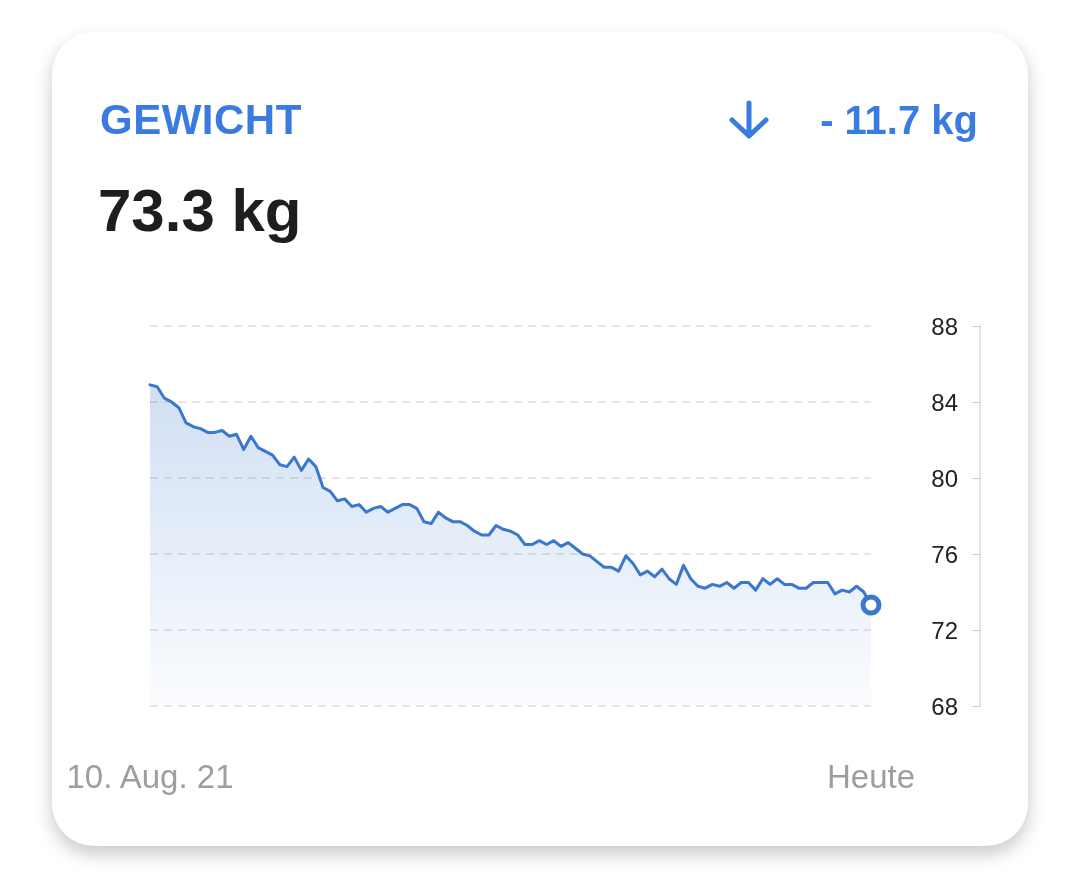 The width and height of the screenshot is (1080, 872). Describe the element at coordinates (200, 210) in the screenshot. I see `chart-subtitle: 73.3 kg` at that location.